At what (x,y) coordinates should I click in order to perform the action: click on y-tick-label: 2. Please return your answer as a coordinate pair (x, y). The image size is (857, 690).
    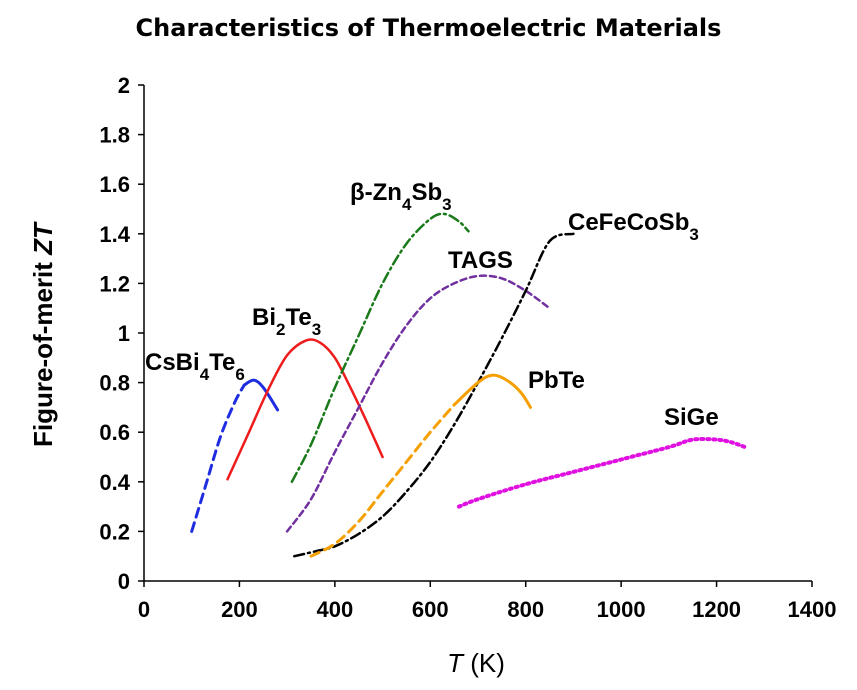
    Looking at the image, I should click on (124, 85).